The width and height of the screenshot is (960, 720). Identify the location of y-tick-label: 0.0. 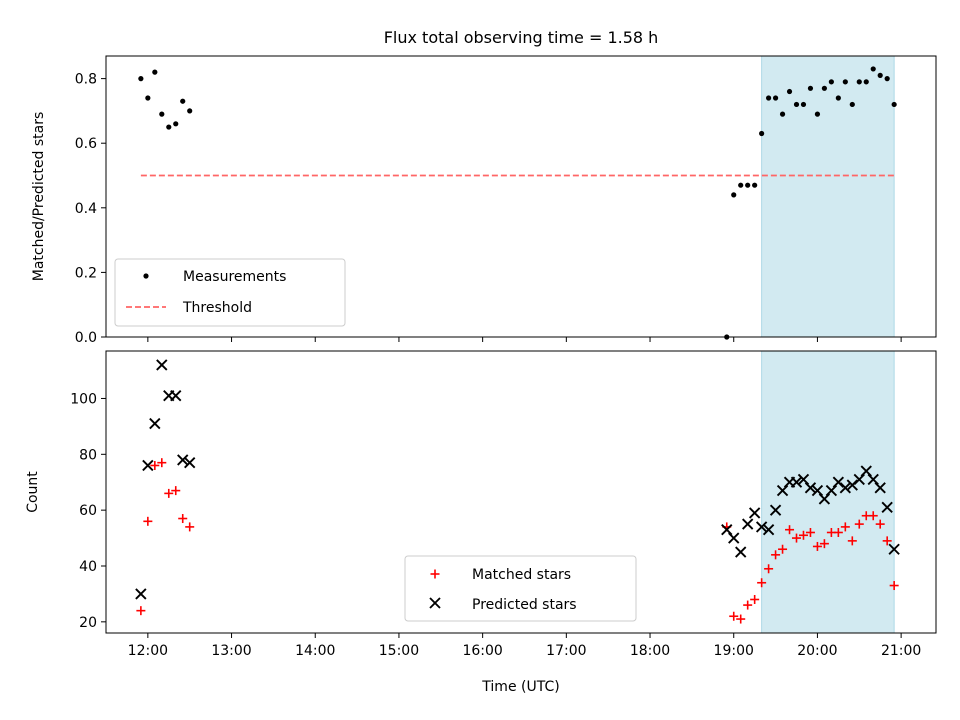
(86, 338).